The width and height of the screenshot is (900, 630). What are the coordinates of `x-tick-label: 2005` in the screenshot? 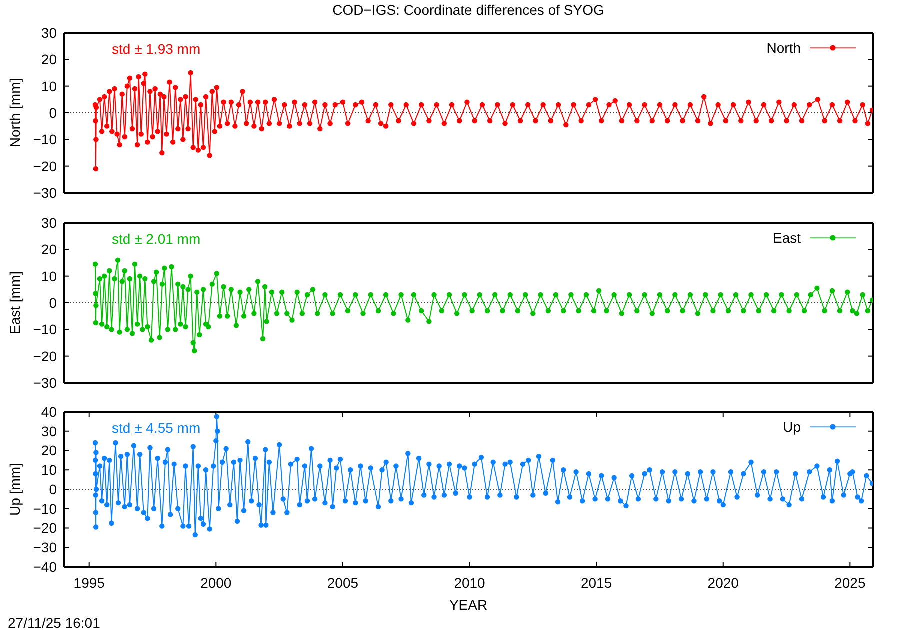 It's located at (343, 582).